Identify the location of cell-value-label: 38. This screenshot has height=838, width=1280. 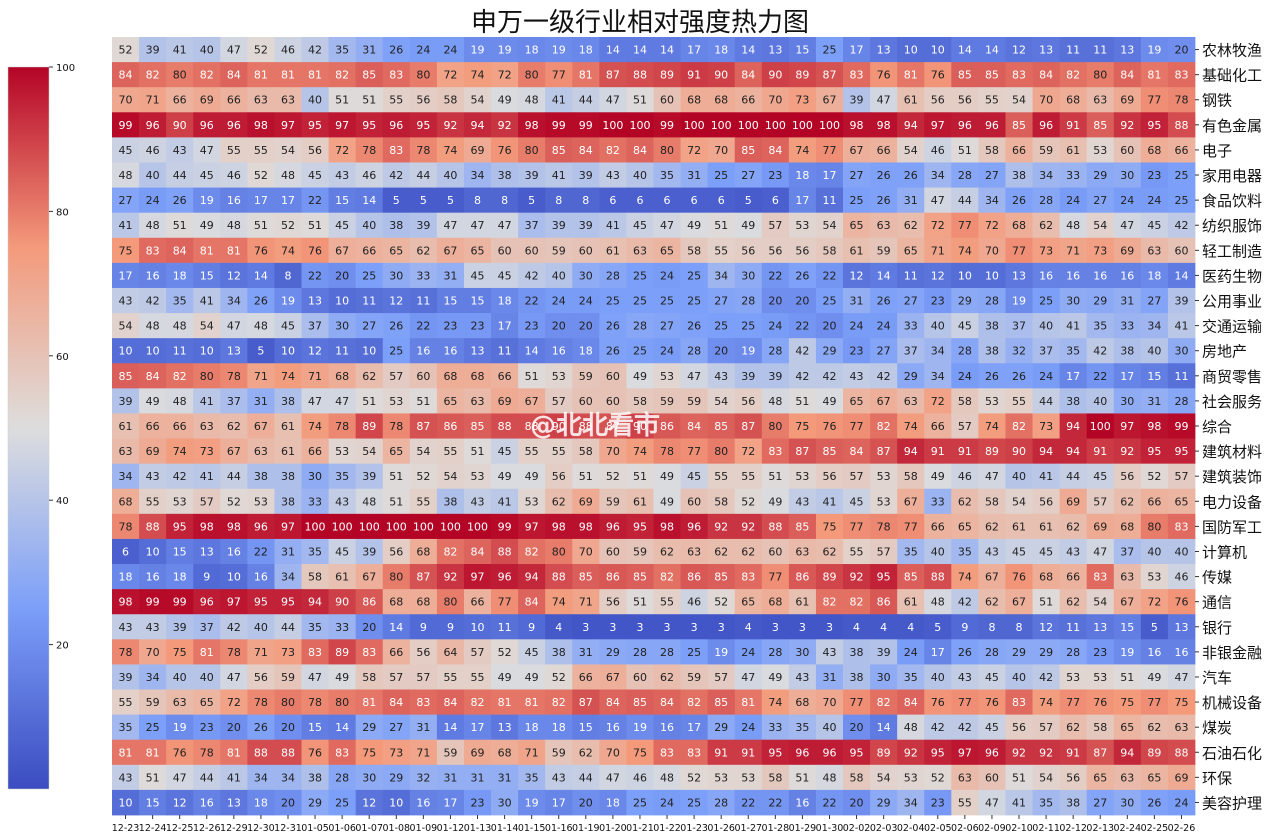
(288, 501).